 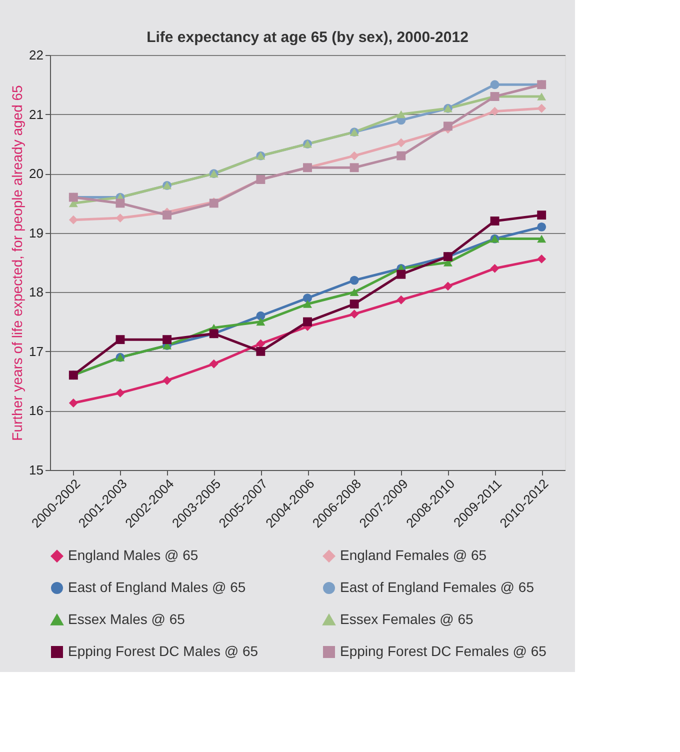 I want to click on y-tick-label: 21, so click(x=36, y=114).